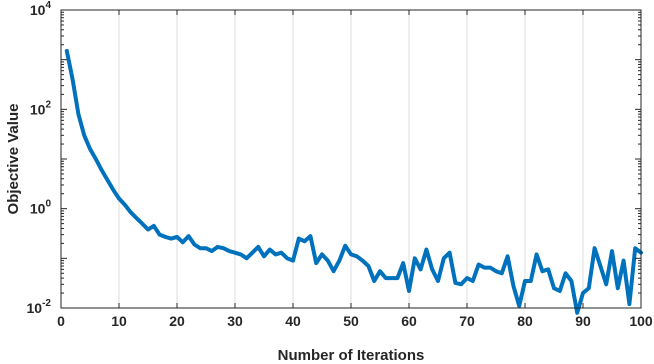 The width and height of the screenshot is (654, 364). Describe the element at coordinates (467, 321) in the screenshot. I see `x-tick-label: 70` at that location.